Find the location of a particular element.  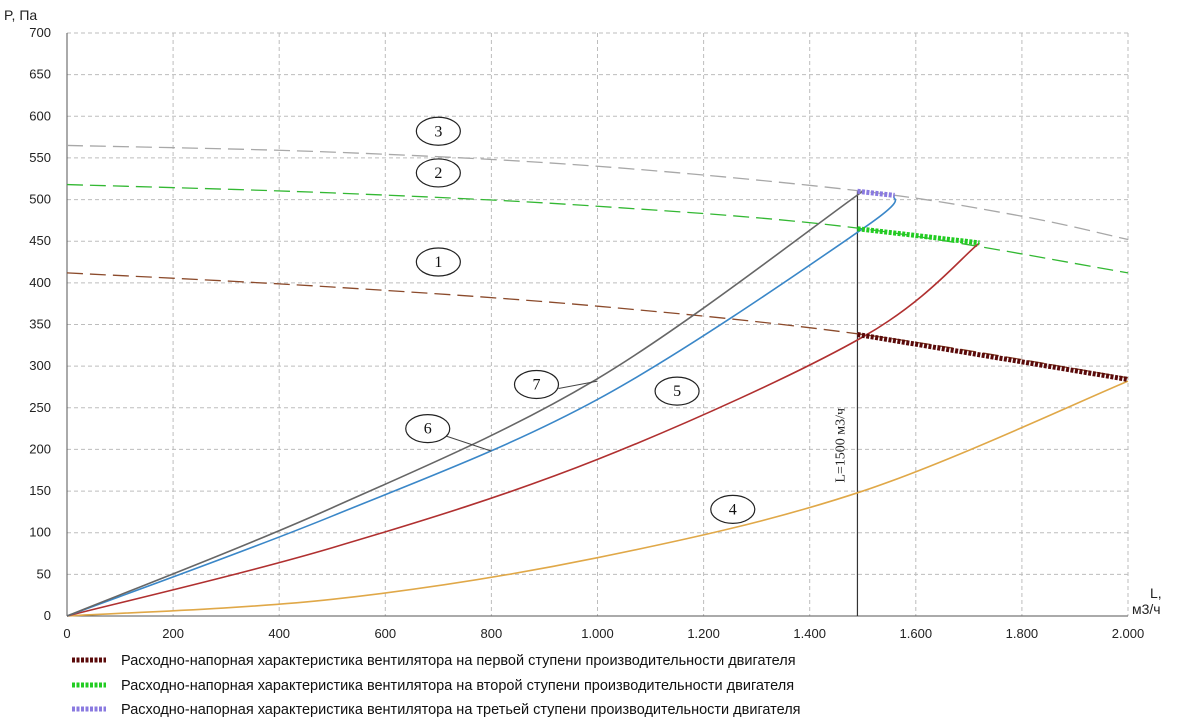

curve-label-2: 2 is located at coordinates (438, 173).